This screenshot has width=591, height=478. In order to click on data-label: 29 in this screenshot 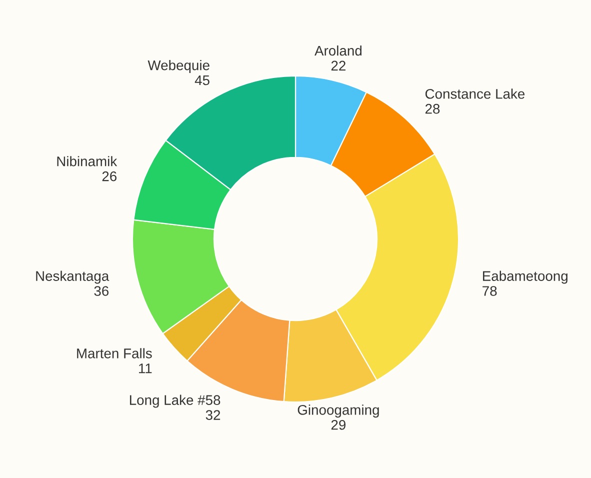, I will do `click(338, 425)`.